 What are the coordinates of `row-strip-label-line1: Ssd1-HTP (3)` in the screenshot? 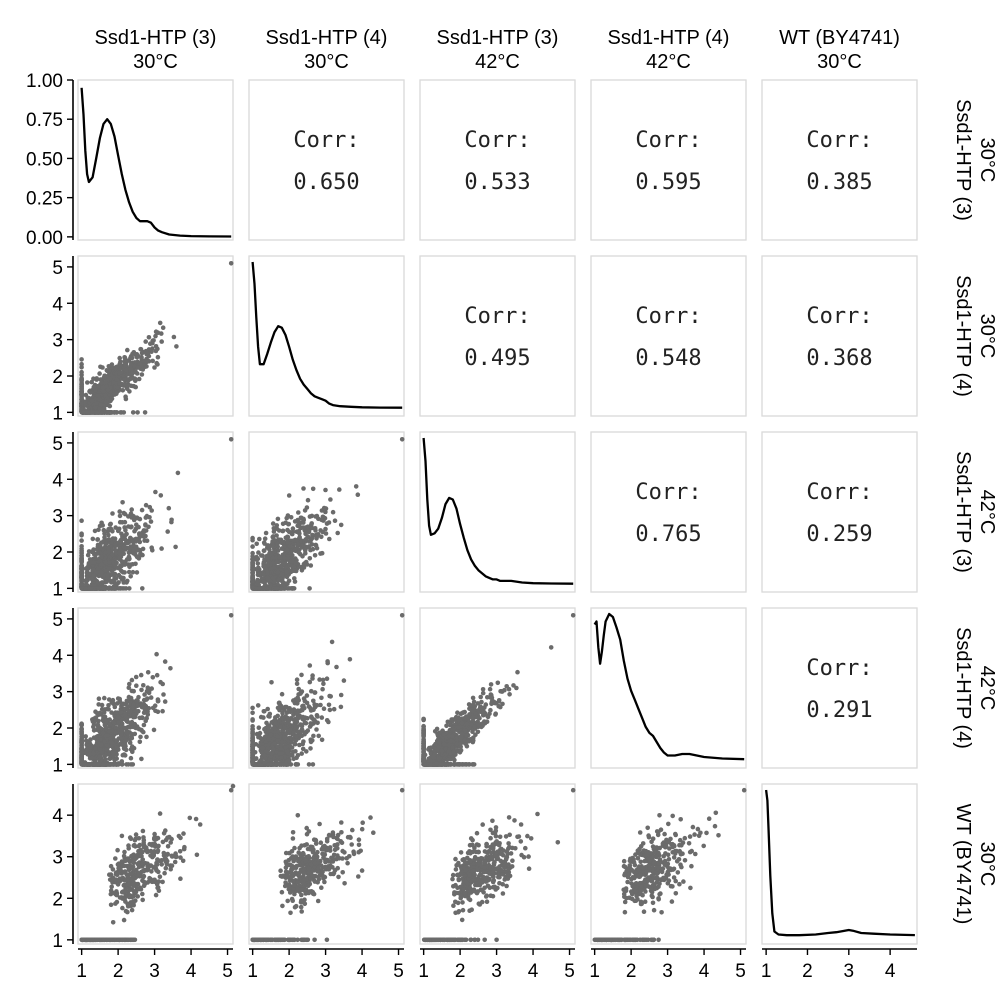 It's located at (963, 160).